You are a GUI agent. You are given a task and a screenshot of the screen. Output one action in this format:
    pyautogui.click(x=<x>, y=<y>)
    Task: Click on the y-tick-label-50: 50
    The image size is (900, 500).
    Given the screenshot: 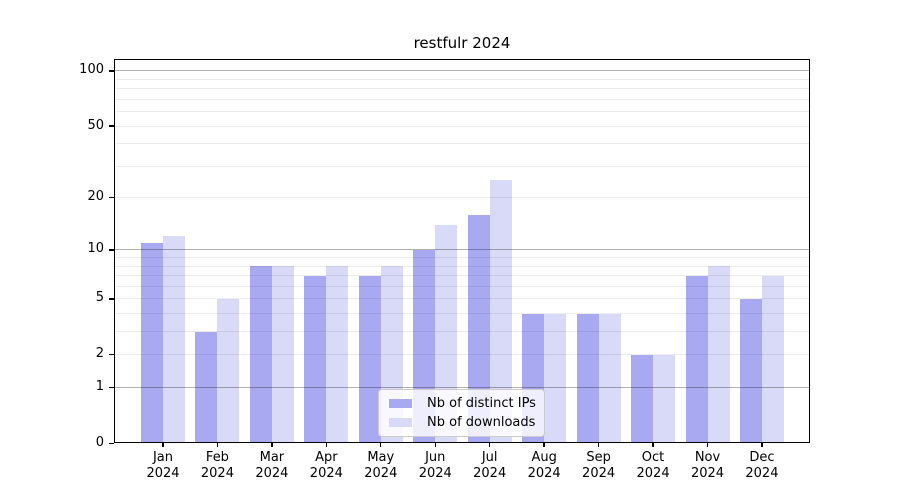 What is the action you would take?
    pyautogui.click(x=95, y=125)
    